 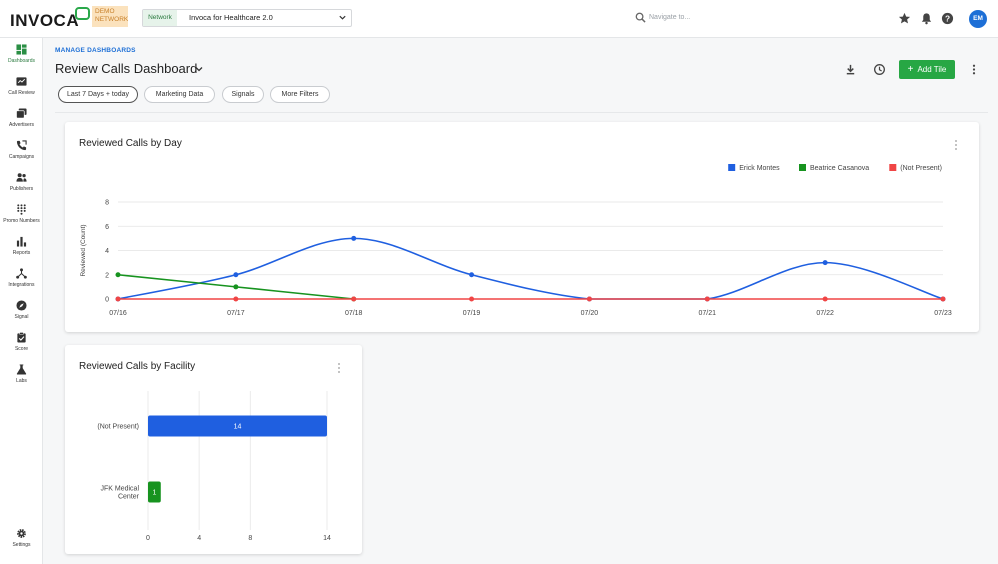 I want to click on sidebar-item-label: Signal, so click(x=21, y=317).